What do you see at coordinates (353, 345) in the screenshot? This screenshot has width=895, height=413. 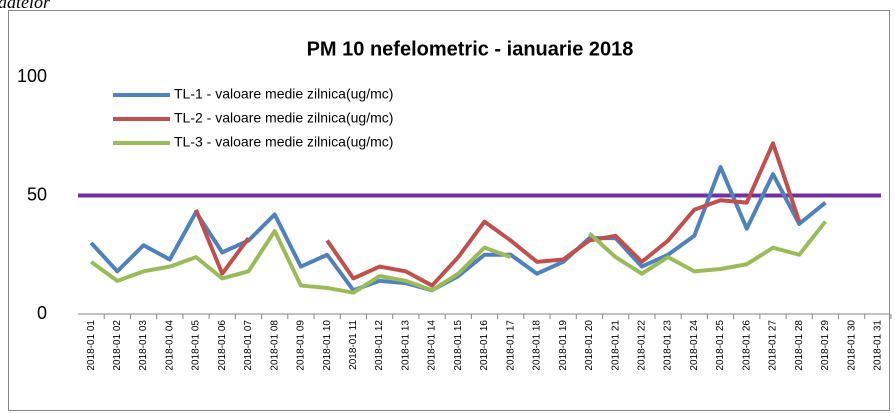 I see `x-tick-label: 2018-01 11` at bounding box center [353, 345].